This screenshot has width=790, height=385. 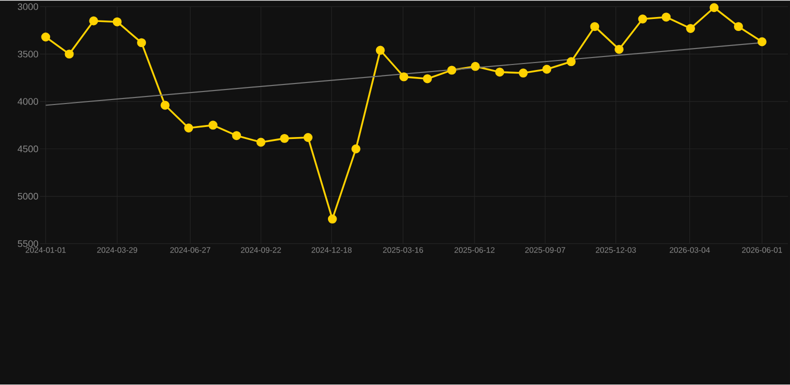 What do you see at coordinates (28, 244) in the screenshot?
I see `y-tick-label: 5500` at bounding box center [28, 244].